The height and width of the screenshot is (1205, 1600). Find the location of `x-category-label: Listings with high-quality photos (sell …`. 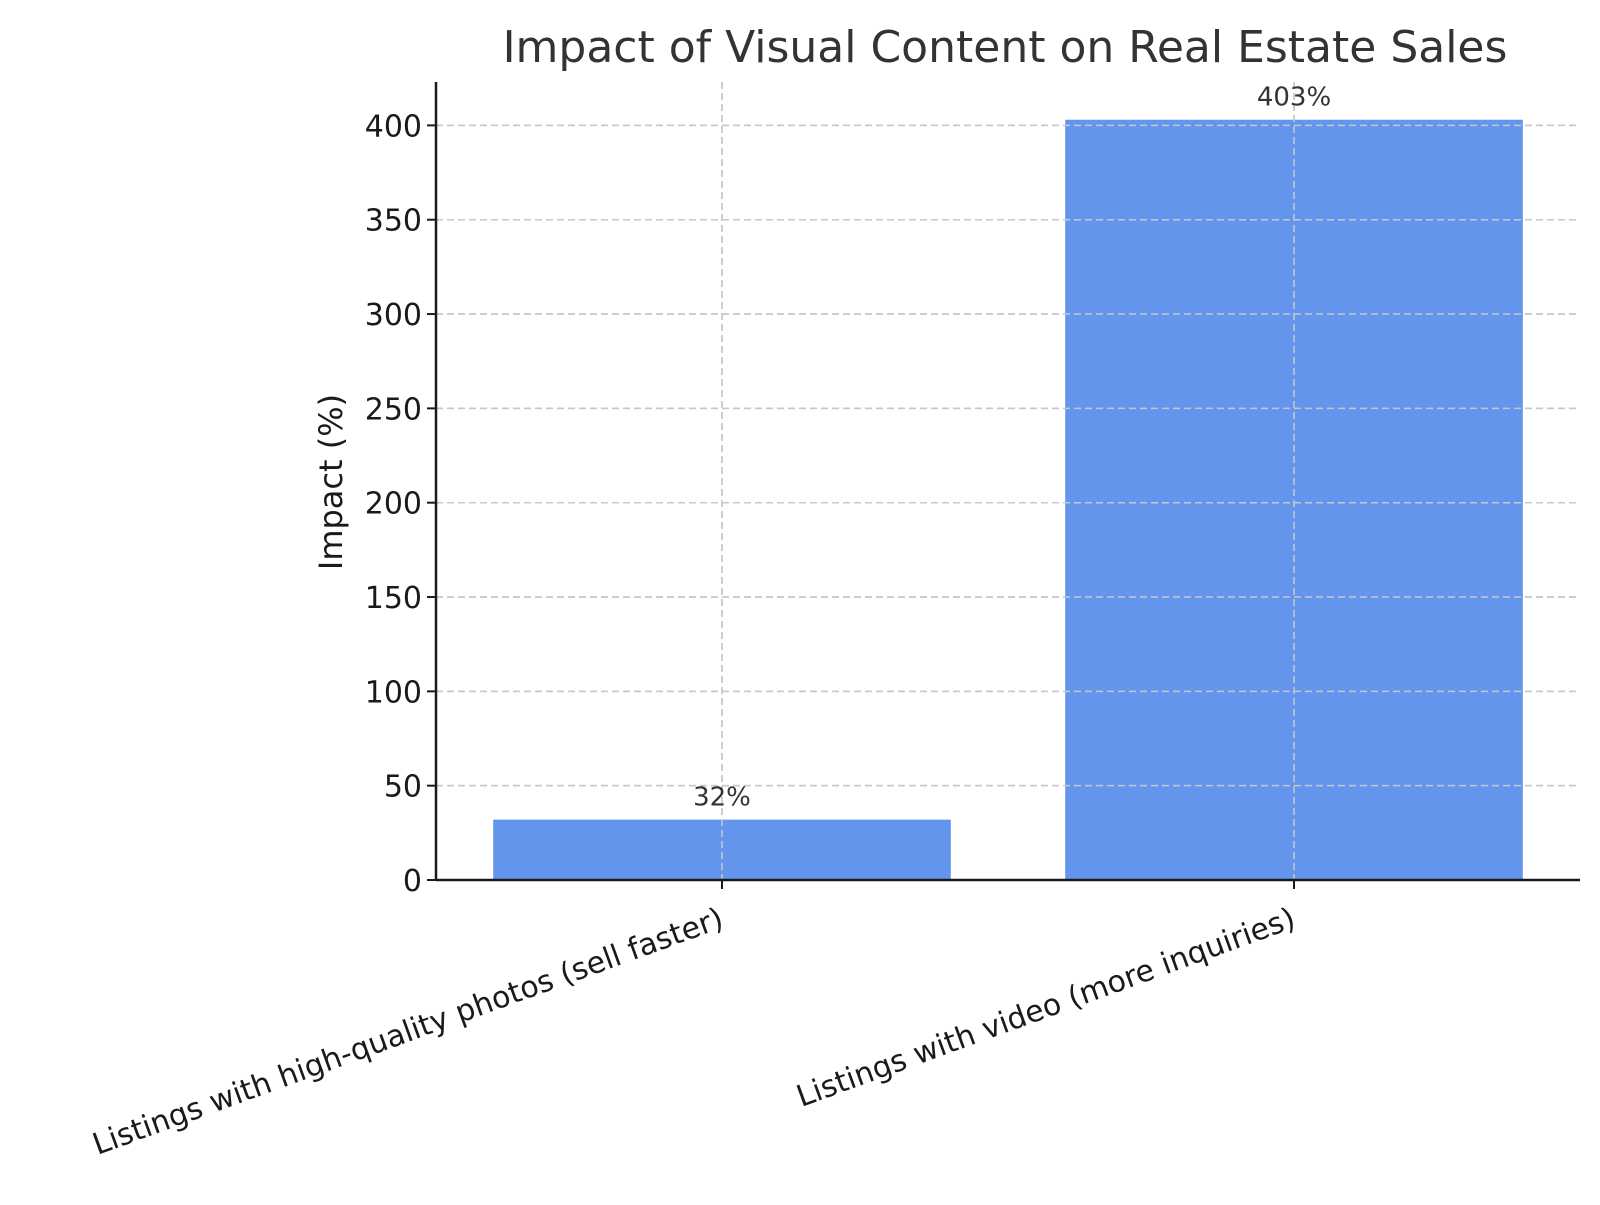

x-category-label: Listings with high-quality photos (sell … is located at coordinates (408, 1031).